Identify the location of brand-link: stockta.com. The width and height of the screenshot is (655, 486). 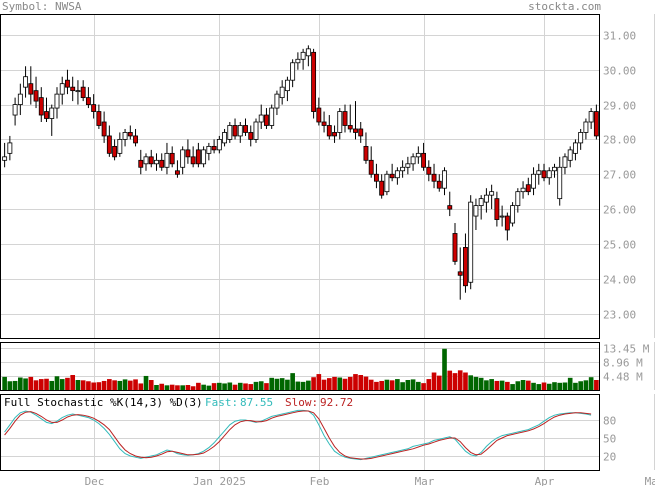
(564, 6).